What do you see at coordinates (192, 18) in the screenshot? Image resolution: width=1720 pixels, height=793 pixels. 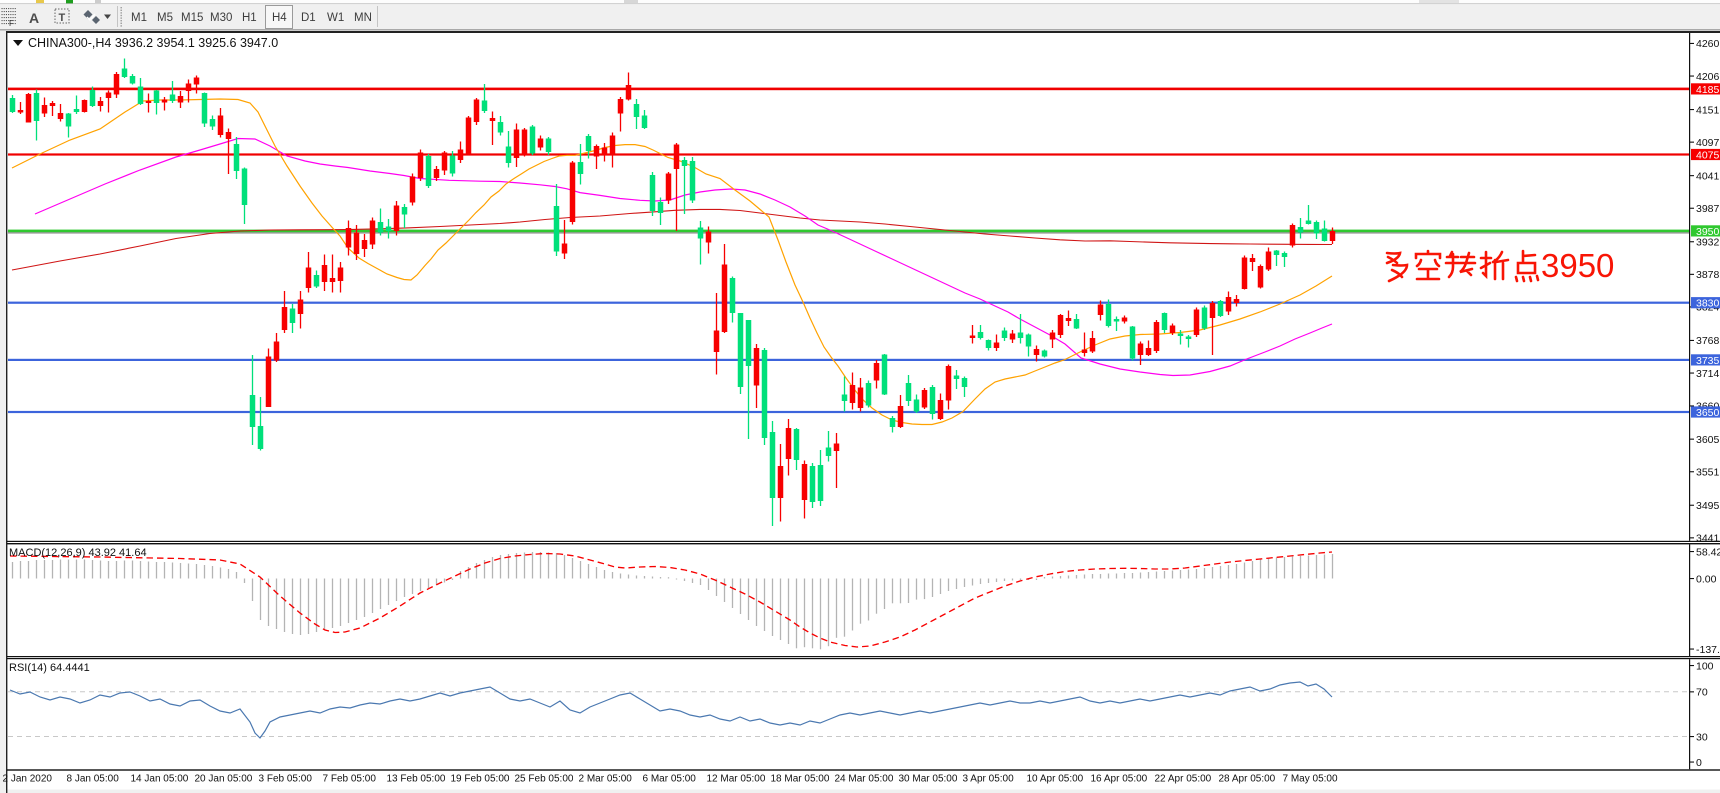 I see `svg-text: M15` at bounding box center [192, 18].